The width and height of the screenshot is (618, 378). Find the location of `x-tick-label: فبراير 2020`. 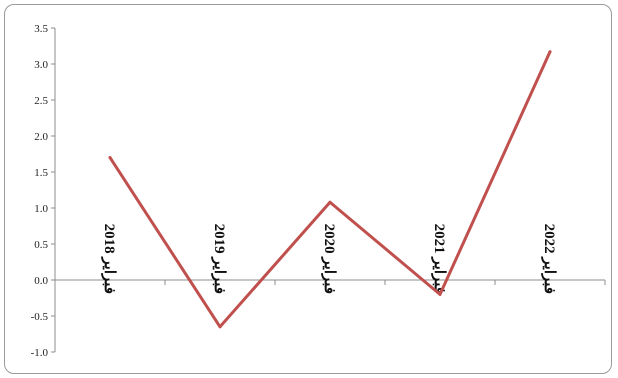

x-tick-label: فبراير 2020 is located at coordinates (329, 259).